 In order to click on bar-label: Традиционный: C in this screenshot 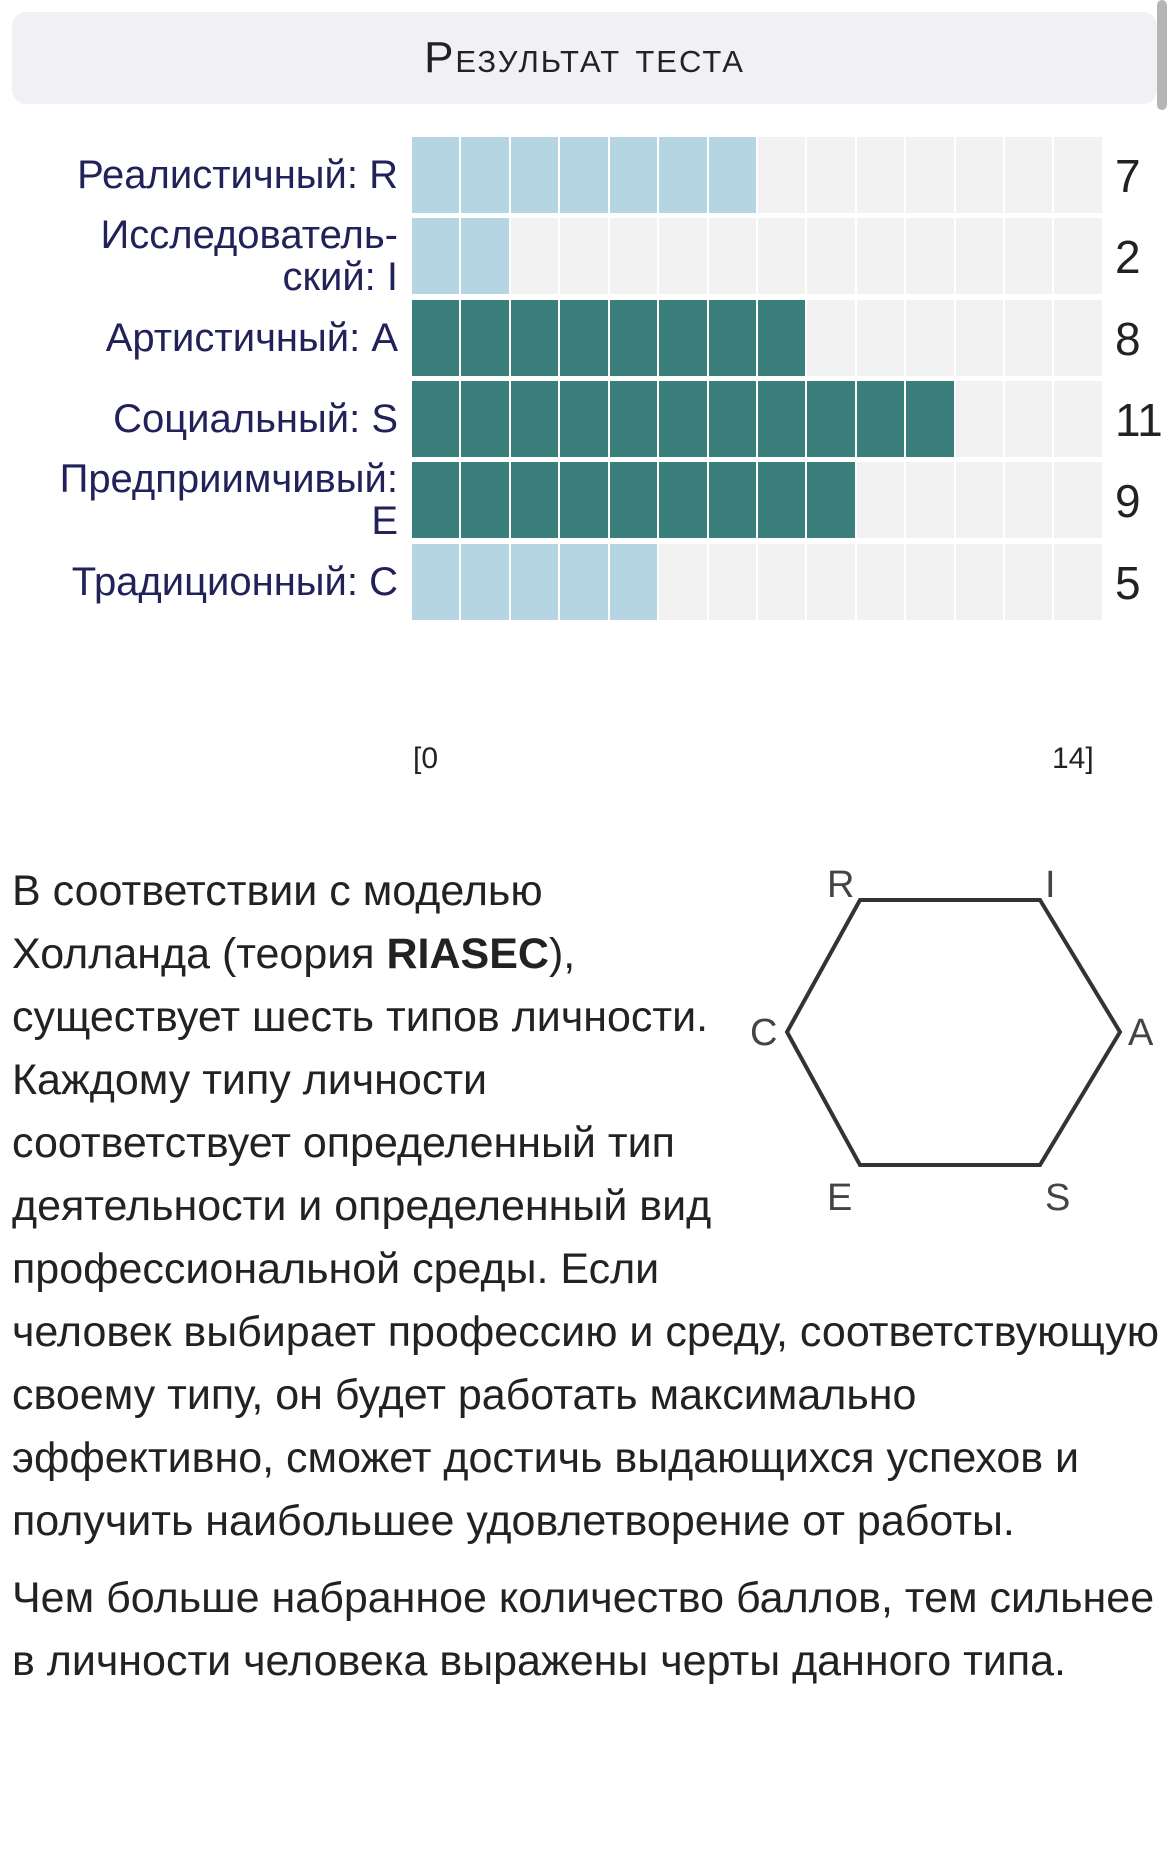, I will do `click(199, 582)`.